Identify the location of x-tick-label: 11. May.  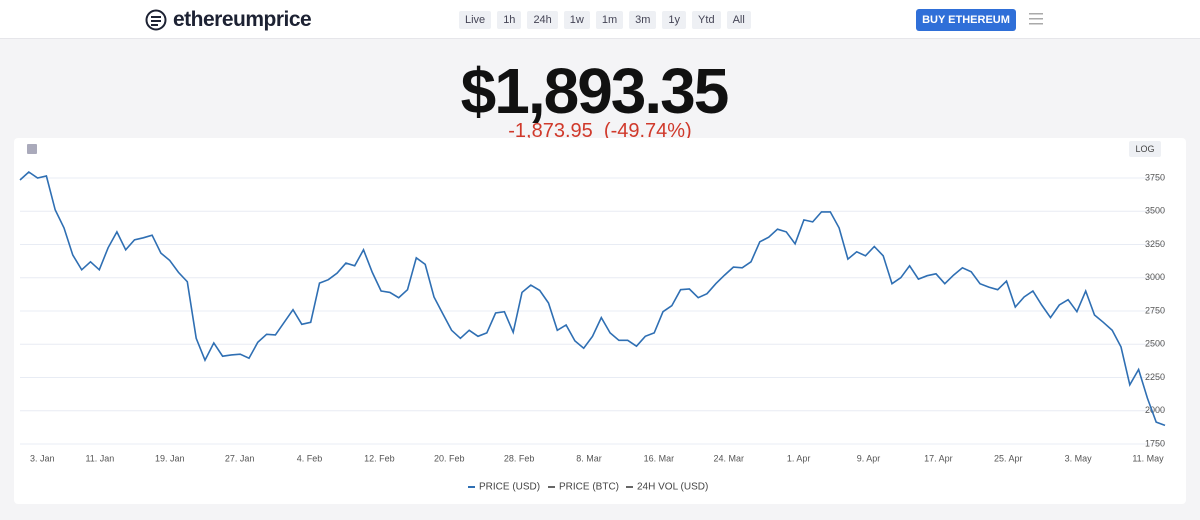
(1148, 458).